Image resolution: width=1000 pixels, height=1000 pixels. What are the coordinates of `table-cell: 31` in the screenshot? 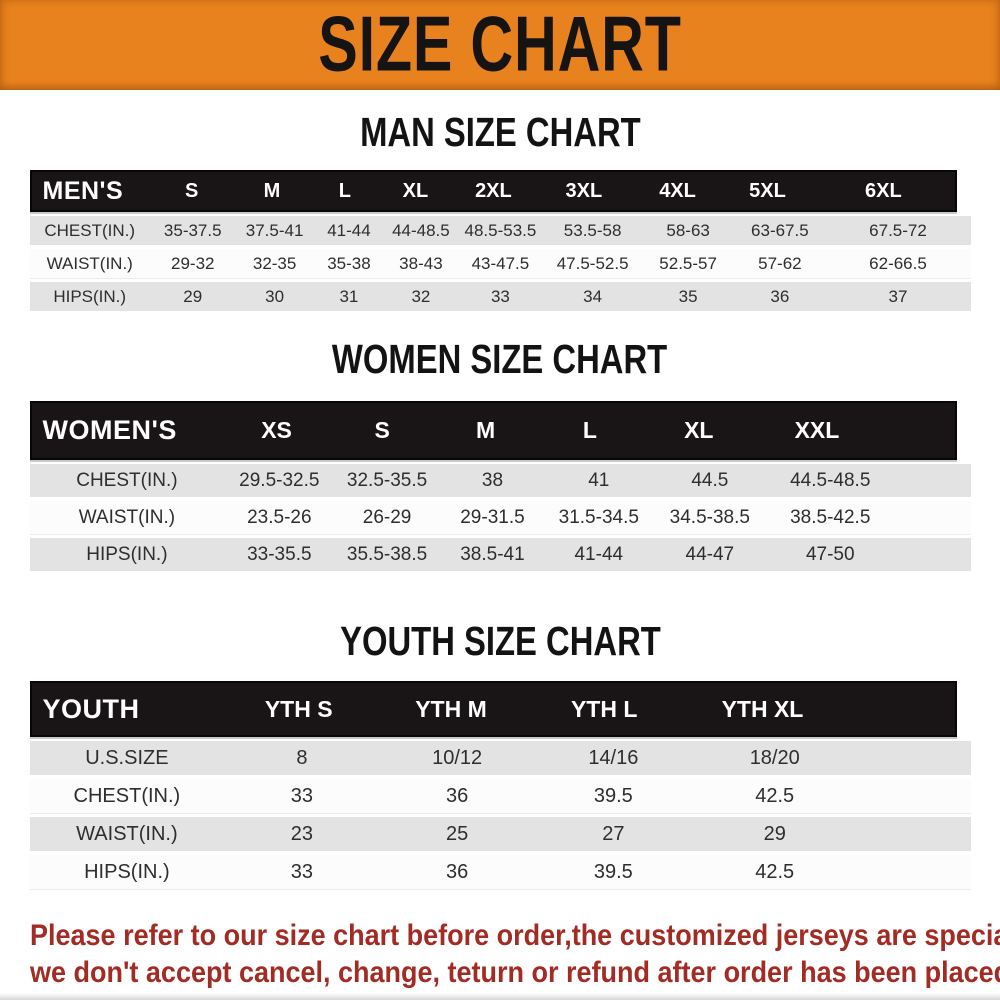 It's located at (349, 296).